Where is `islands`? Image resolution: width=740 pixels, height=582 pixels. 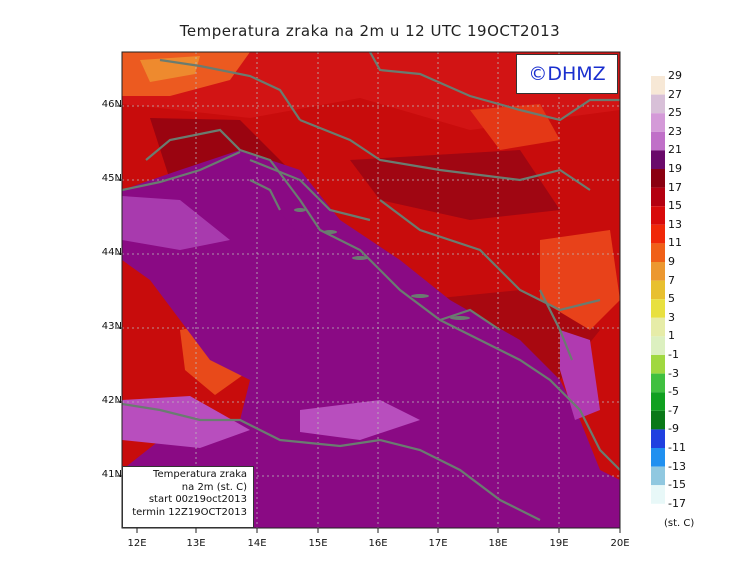
islands is located at coordinates (382, 264).